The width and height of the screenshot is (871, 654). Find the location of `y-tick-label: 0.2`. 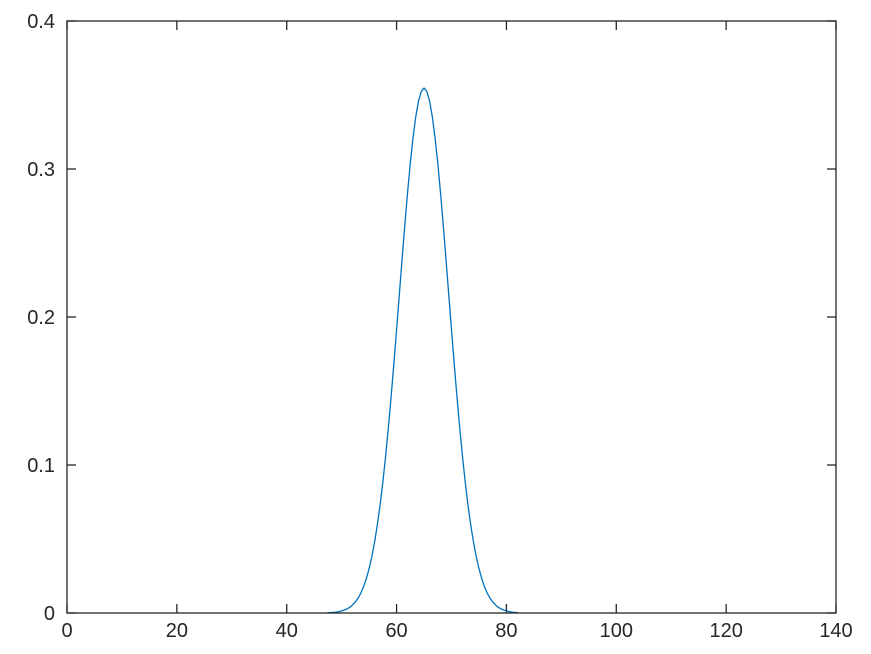

y-tick-label: 0.2 is located at coordinates (41, 318).